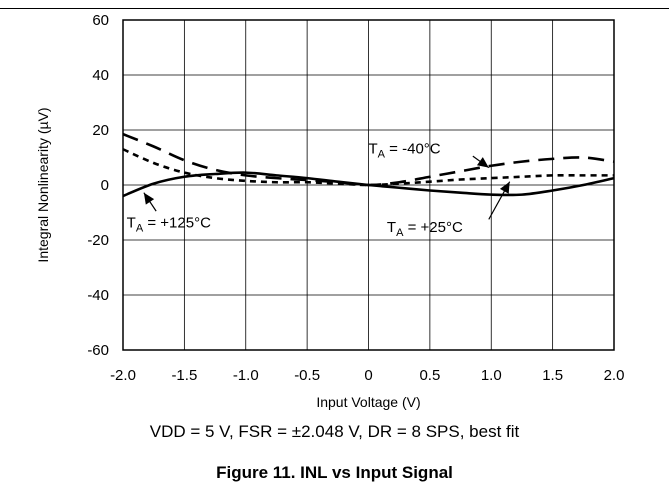 The height and width of the screenshot is (493, 669). I want to click on x-tick-label-4: 0, so click(368, 375).